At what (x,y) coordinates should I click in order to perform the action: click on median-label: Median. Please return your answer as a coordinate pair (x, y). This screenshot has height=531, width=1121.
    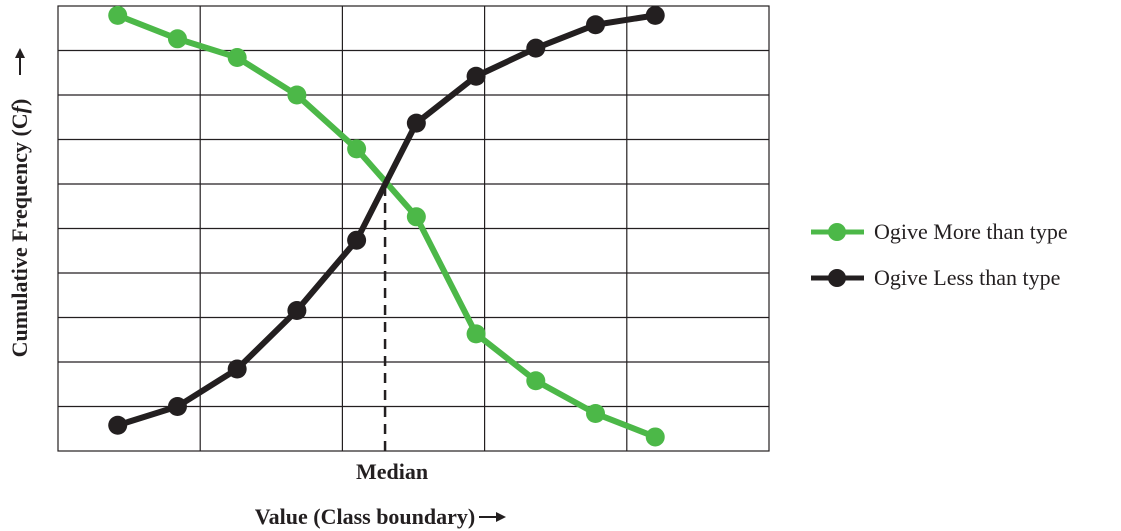
    Looking at the image, I should click on (392, 471).